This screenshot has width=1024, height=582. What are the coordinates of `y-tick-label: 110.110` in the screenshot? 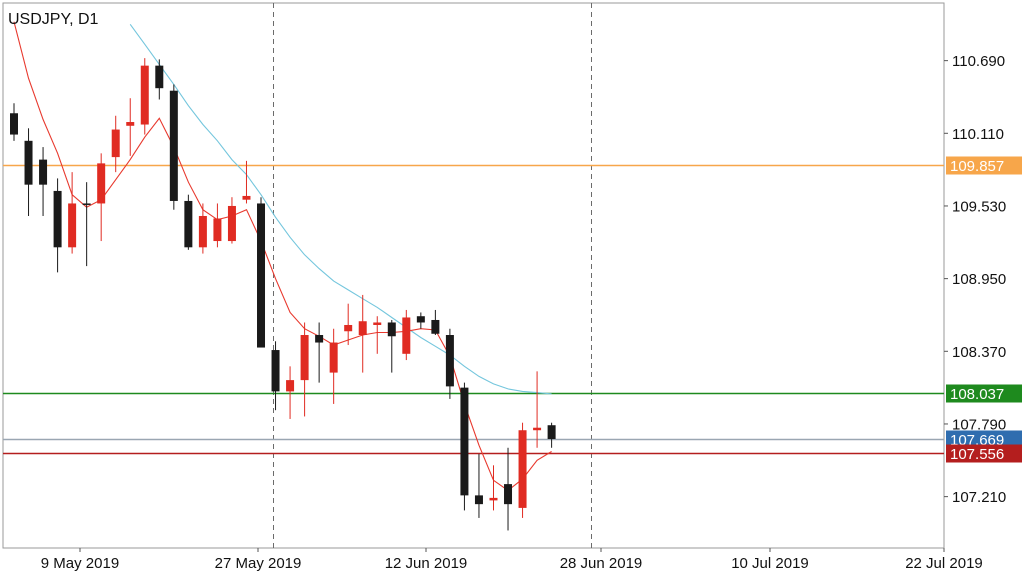 It's located at (978, 134).